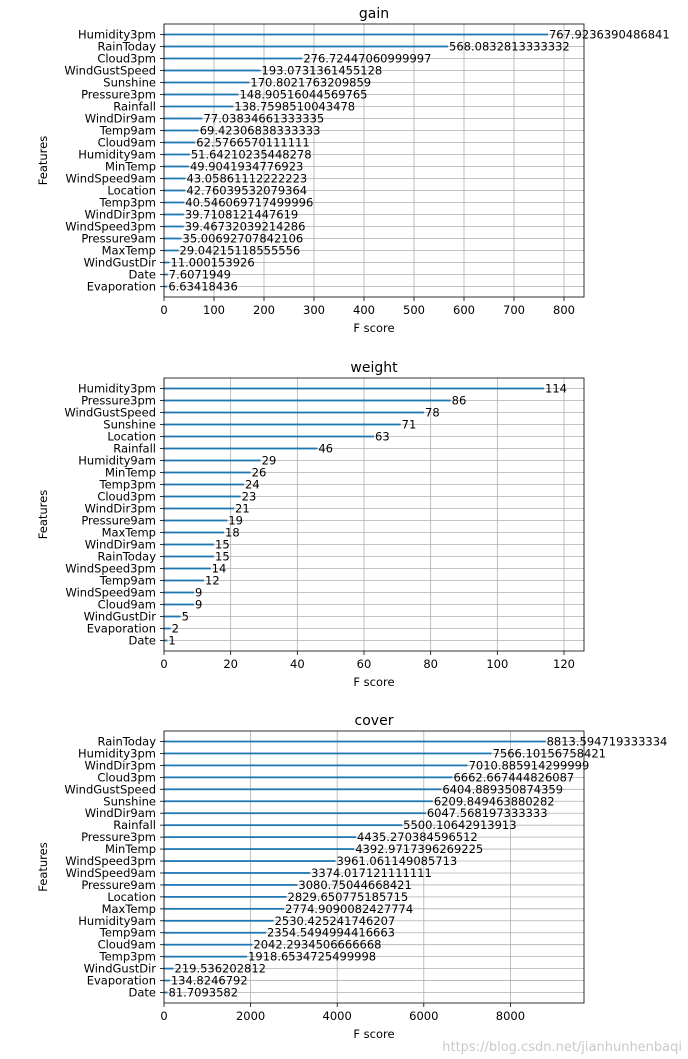 This screenshot has width=688, height=1059. What do you see at coordinates (497, 664) in the screenshot?
I see `x-tick-label: 100` at bounding box center [497, 664].